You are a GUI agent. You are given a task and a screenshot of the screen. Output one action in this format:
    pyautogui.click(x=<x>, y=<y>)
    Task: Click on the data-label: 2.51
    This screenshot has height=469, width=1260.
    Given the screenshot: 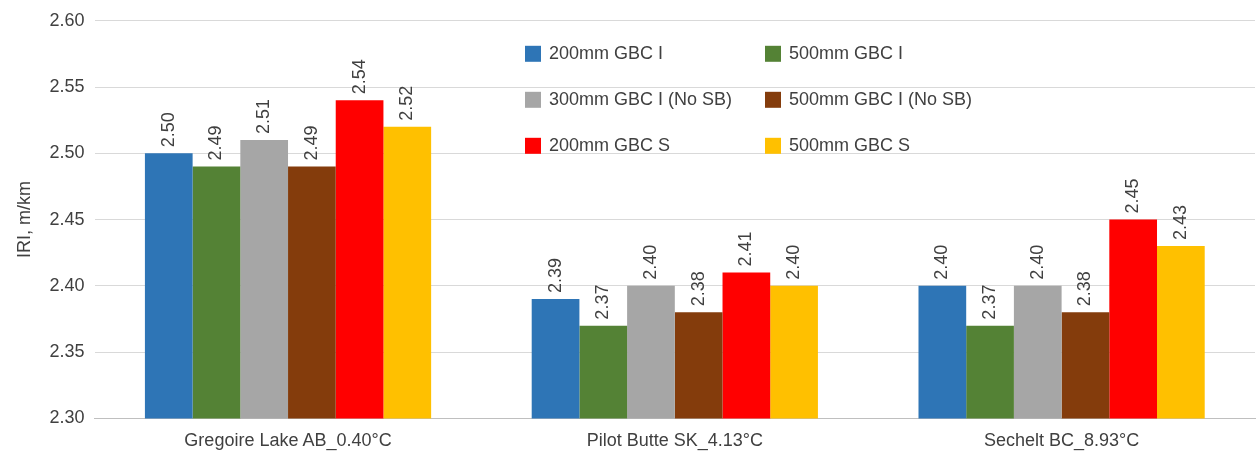 What is the action you would take?
    pyautogui.click(x=263, y=117)
    